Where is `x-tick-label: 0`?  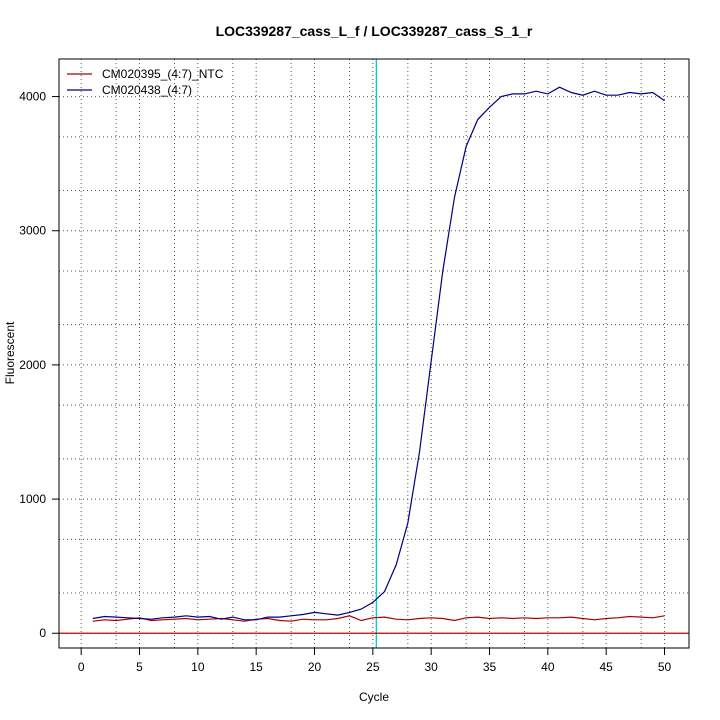 x-tick-label: 0 is located at coordinates (81, 667).